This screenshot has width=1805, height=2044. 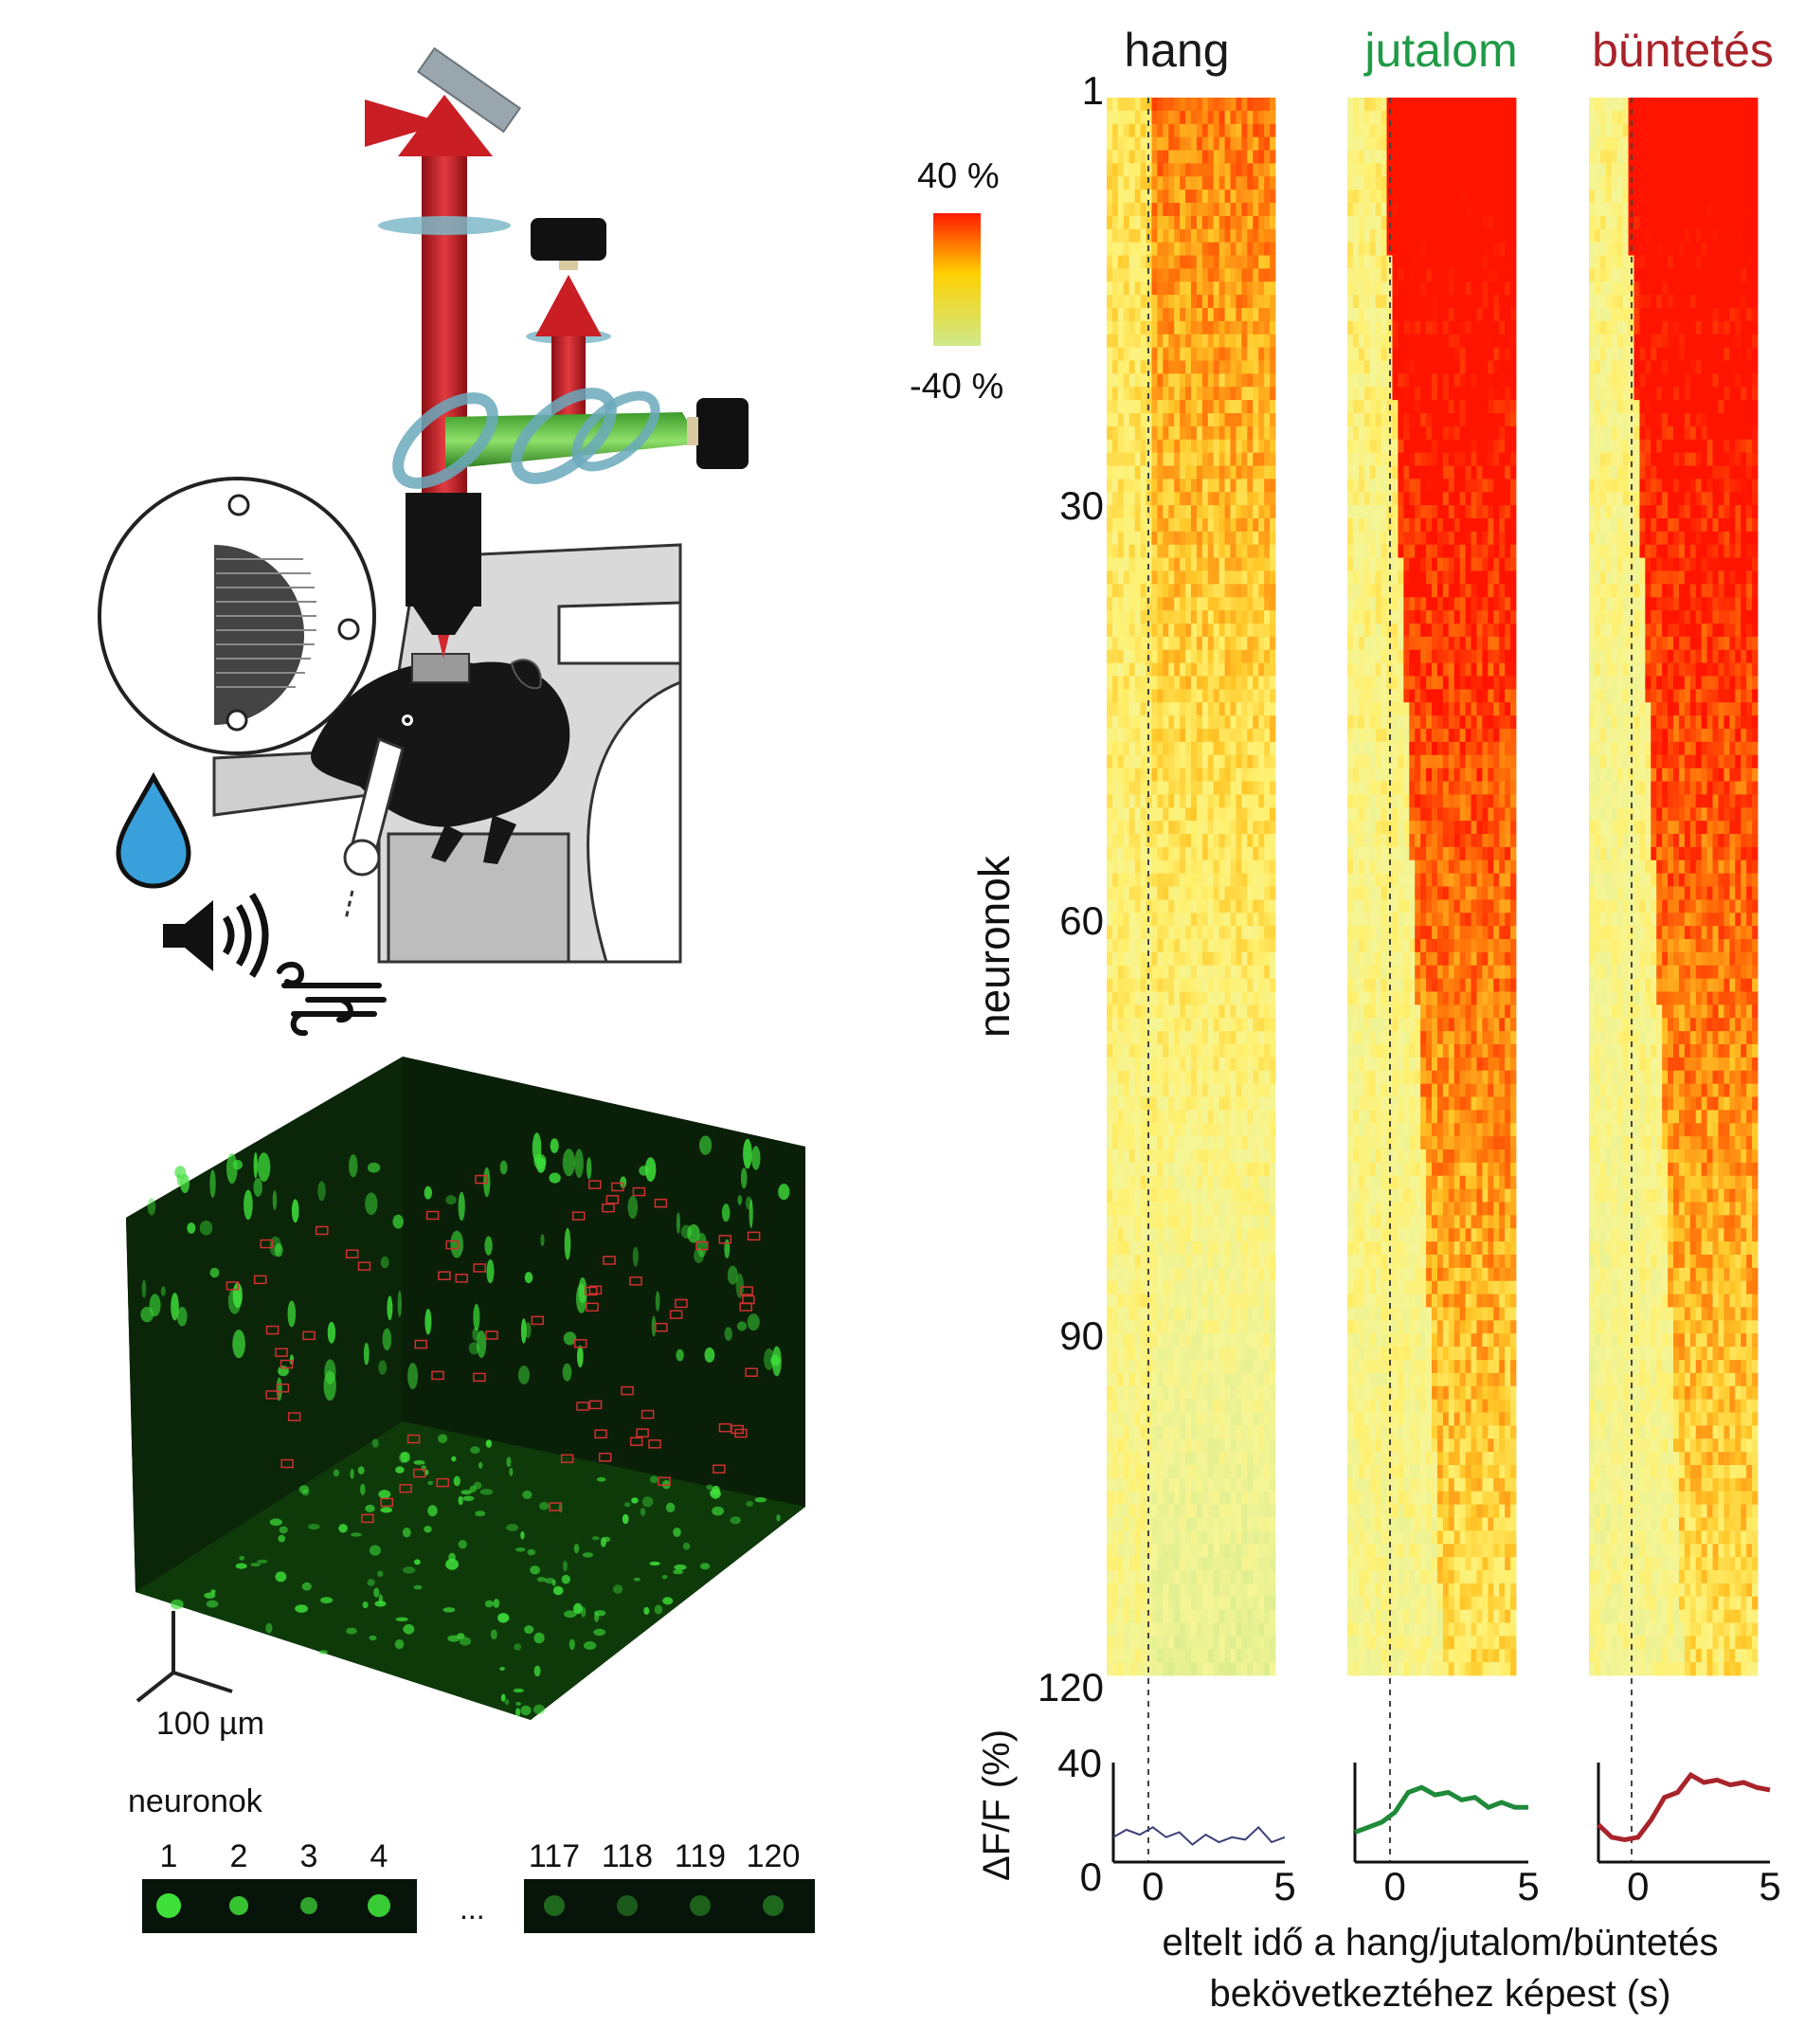 I want to click on y-tick-label: 40, so click(x=1079, y=1763).